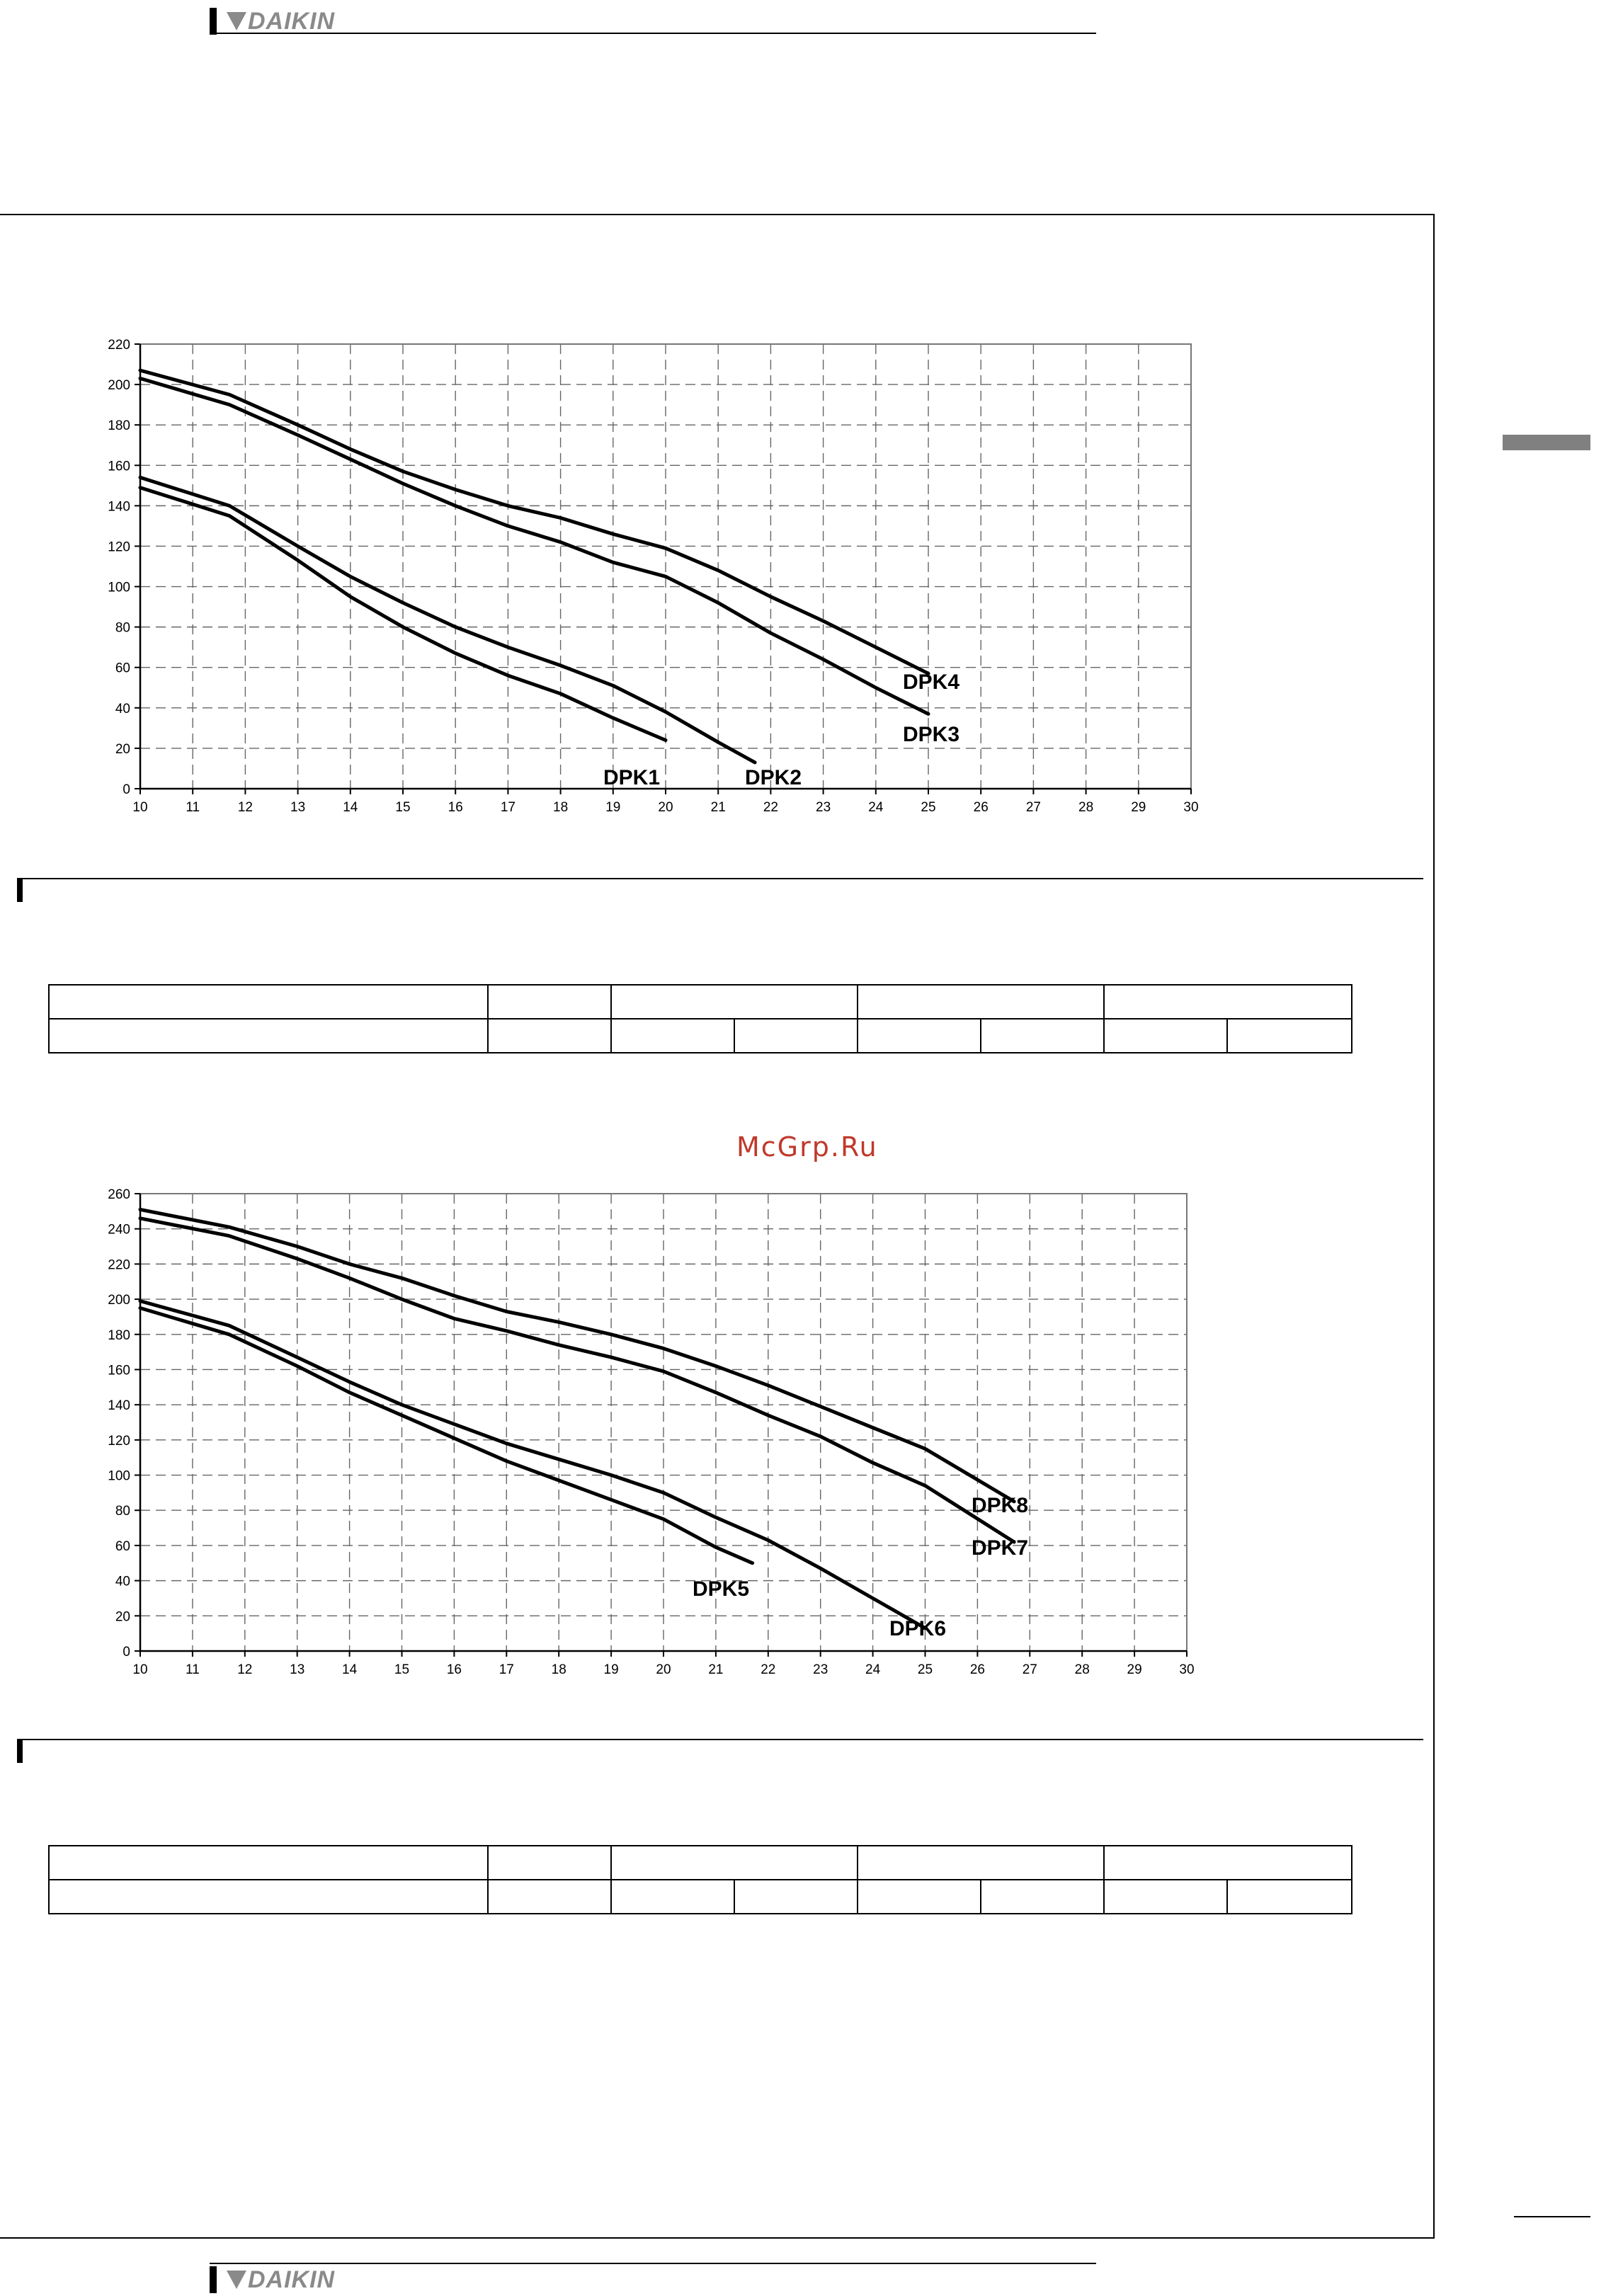  What do you see at coordinates (824, 807) in the screenshot?
I see `x-tick-label: 23` at bounding box center [824, 807].